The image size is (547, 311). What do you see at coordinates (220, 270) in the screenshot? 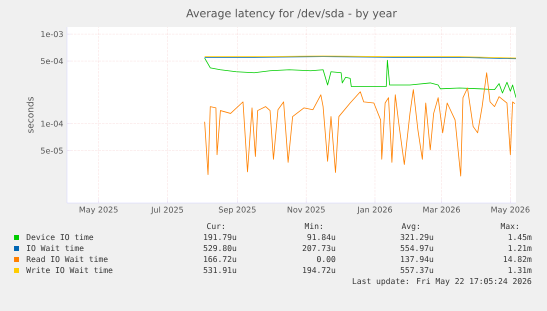
I see `text: 531.91u` at bounding box center [220, 270].